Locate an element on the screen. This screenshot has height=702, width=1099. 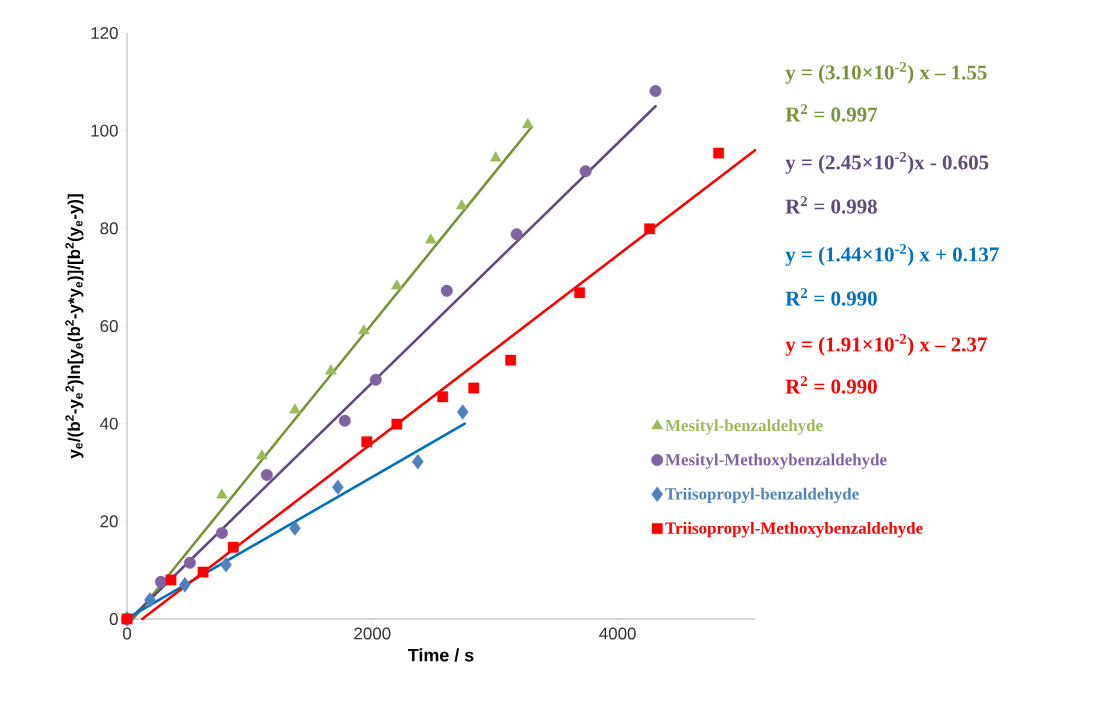
text: R$^{2}$ = 0.997 is located at coordinates (831, 113).